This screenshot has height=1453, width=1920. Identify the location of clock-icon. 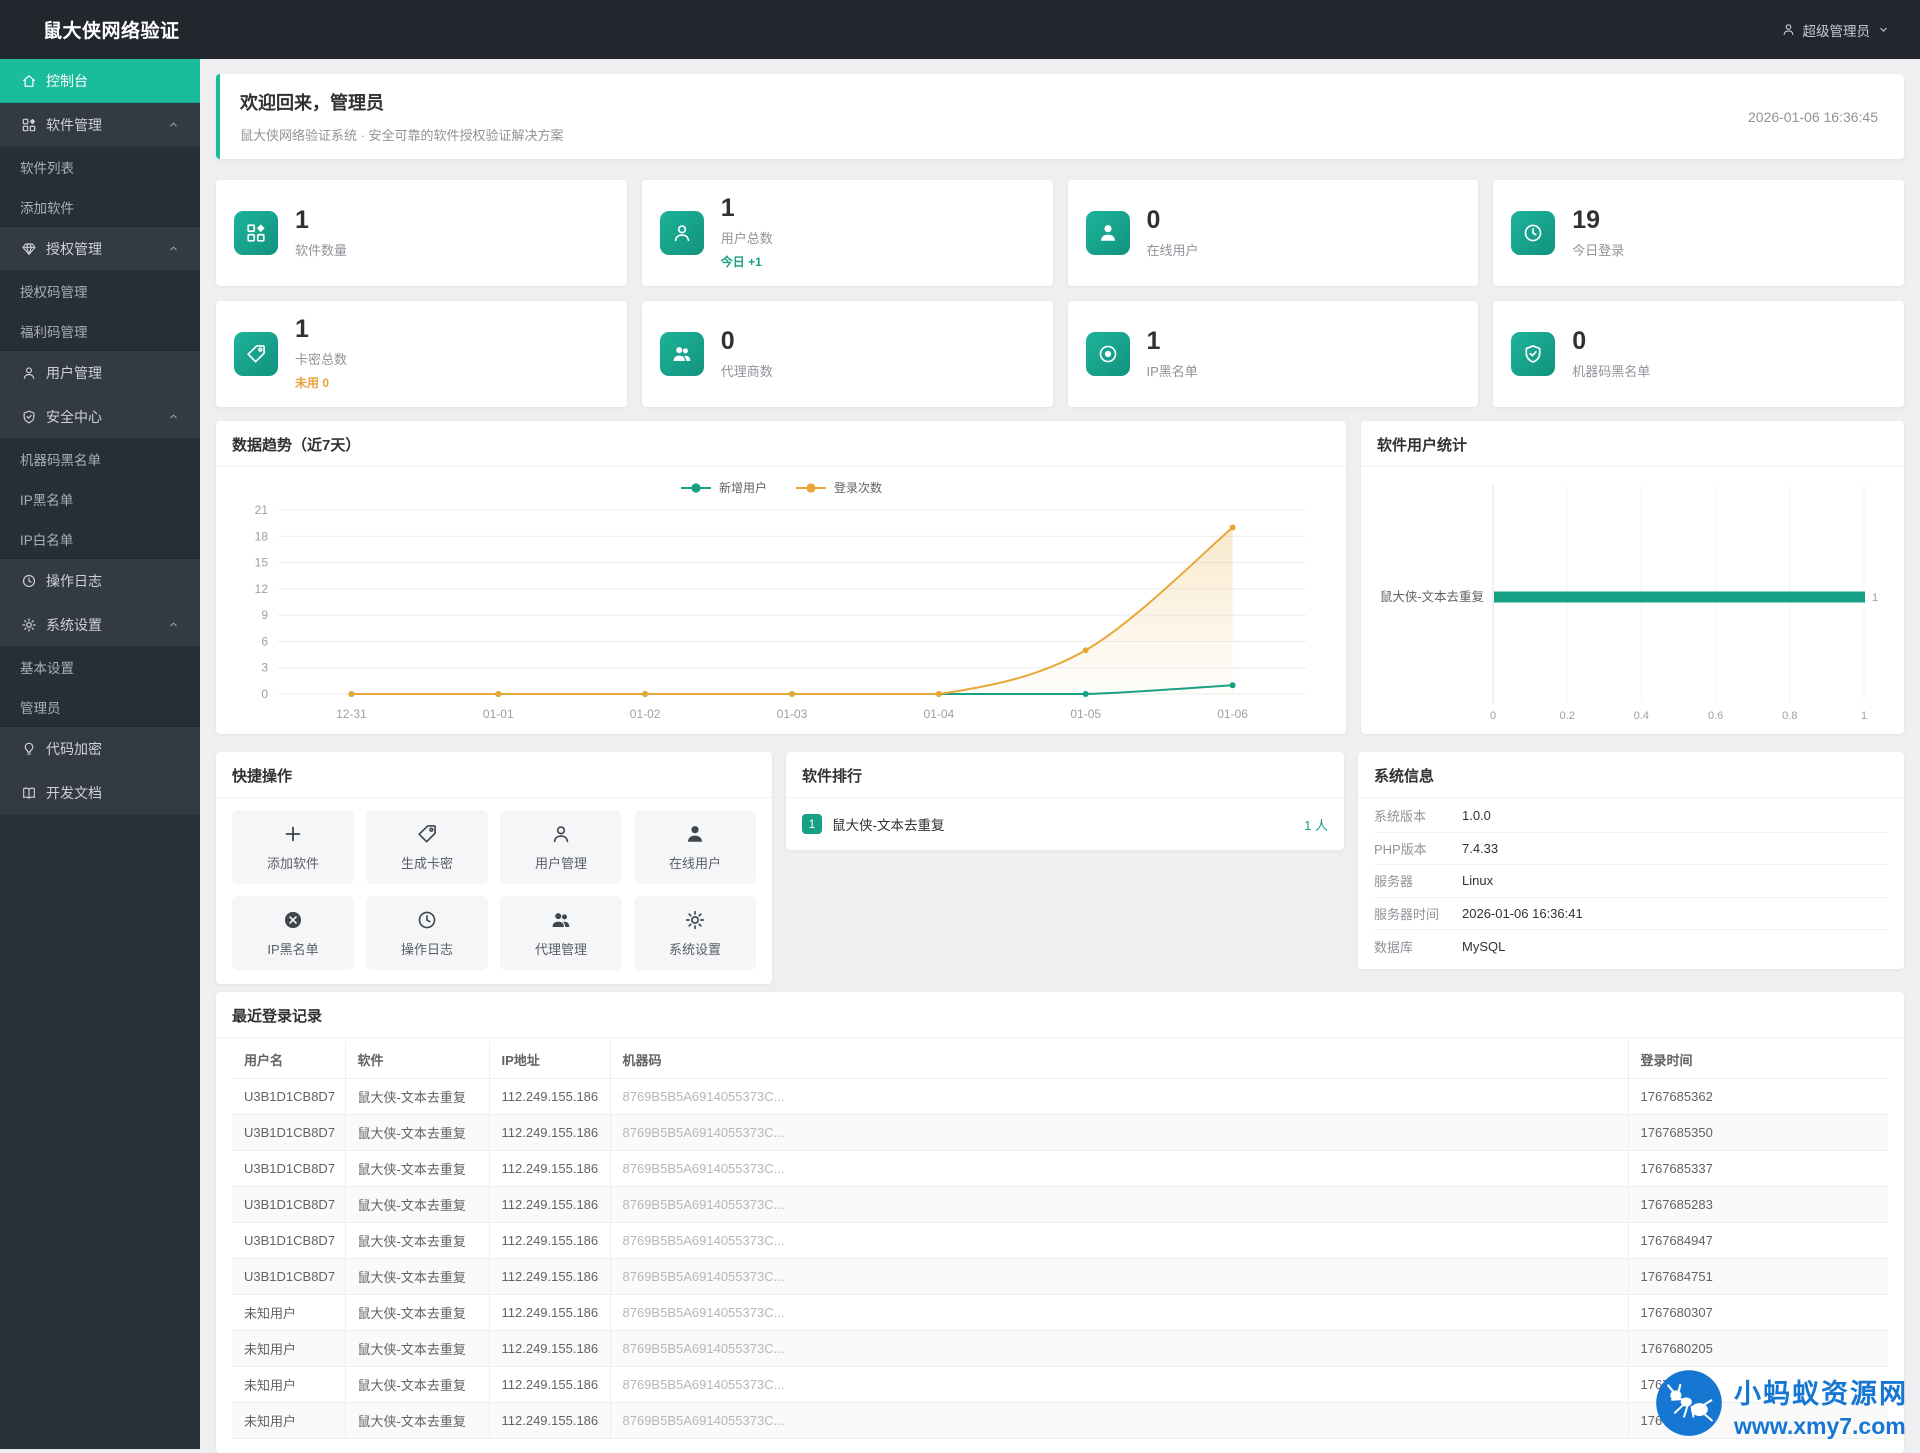
(427, 920).